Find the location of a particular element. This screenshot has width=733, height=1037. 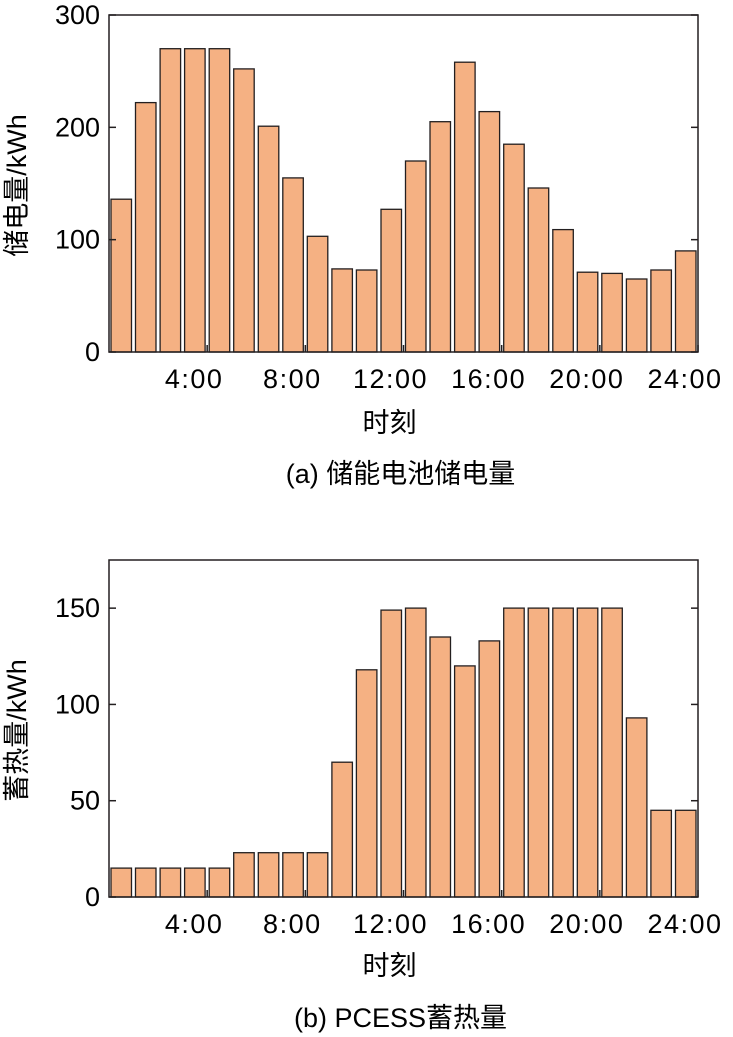

chart-caption: (a) 储能电池储电量 is located at coordinates (401, 474).